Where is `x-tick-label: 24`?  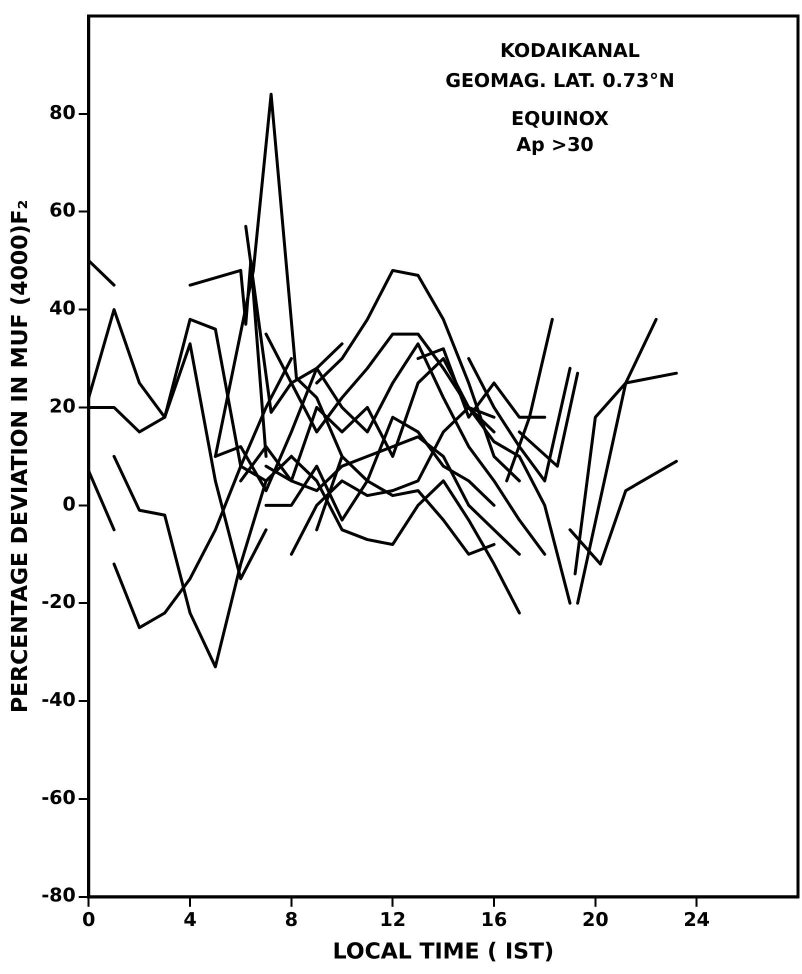 x-tick-label: 24 is located at coordinates (696, 920).